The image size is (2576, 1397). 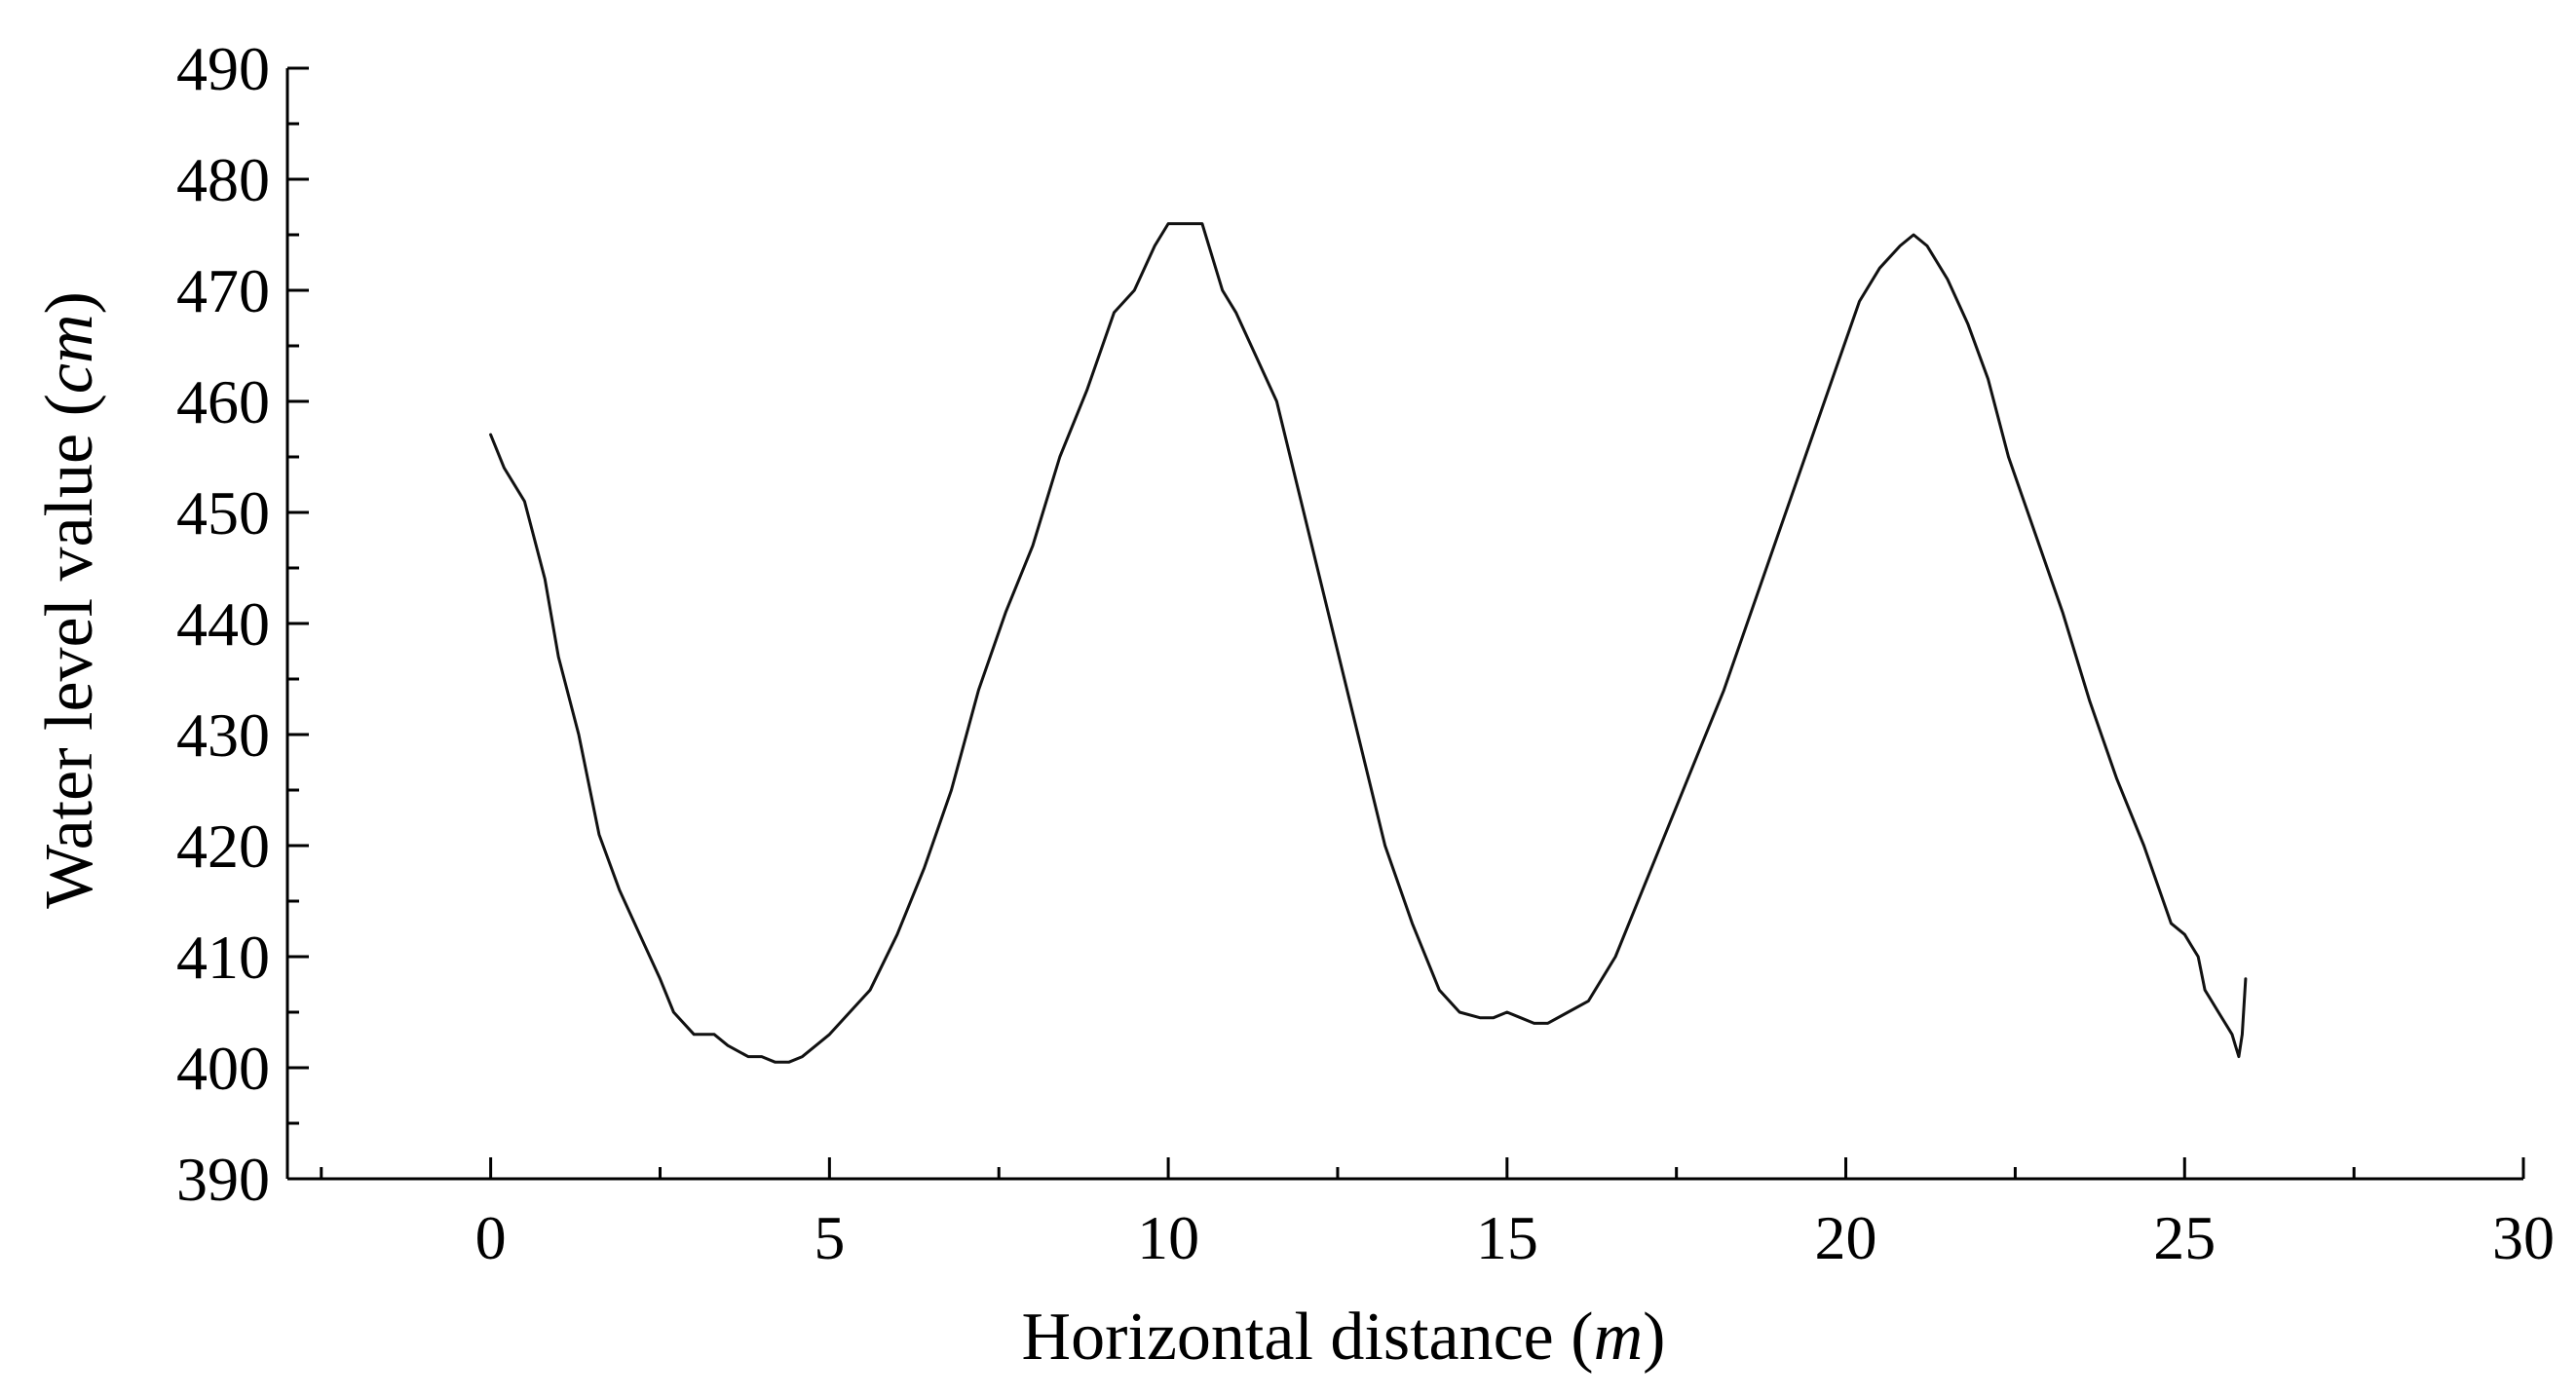 I want to click on y-tick-label: 490, so click(x=223, y=68).